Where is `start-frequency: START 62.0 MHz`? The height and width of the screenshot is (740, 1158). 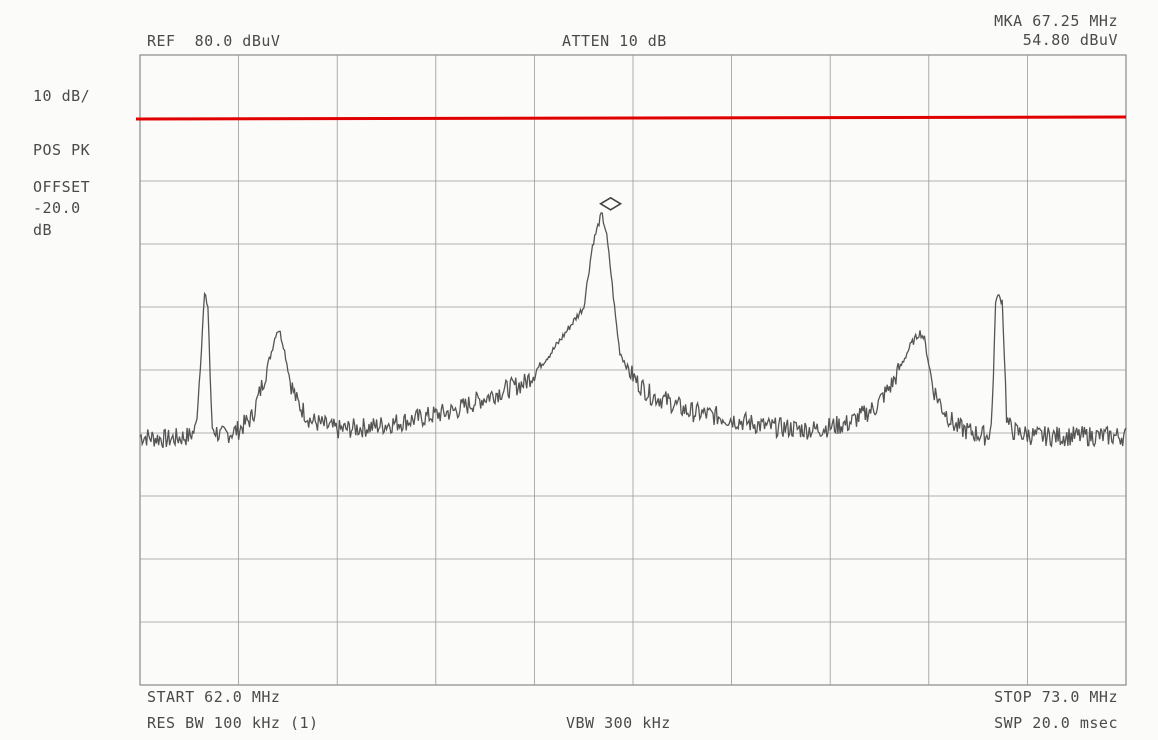
start-frequency: START 62.0 MHz is located at coordinates (214, 697).